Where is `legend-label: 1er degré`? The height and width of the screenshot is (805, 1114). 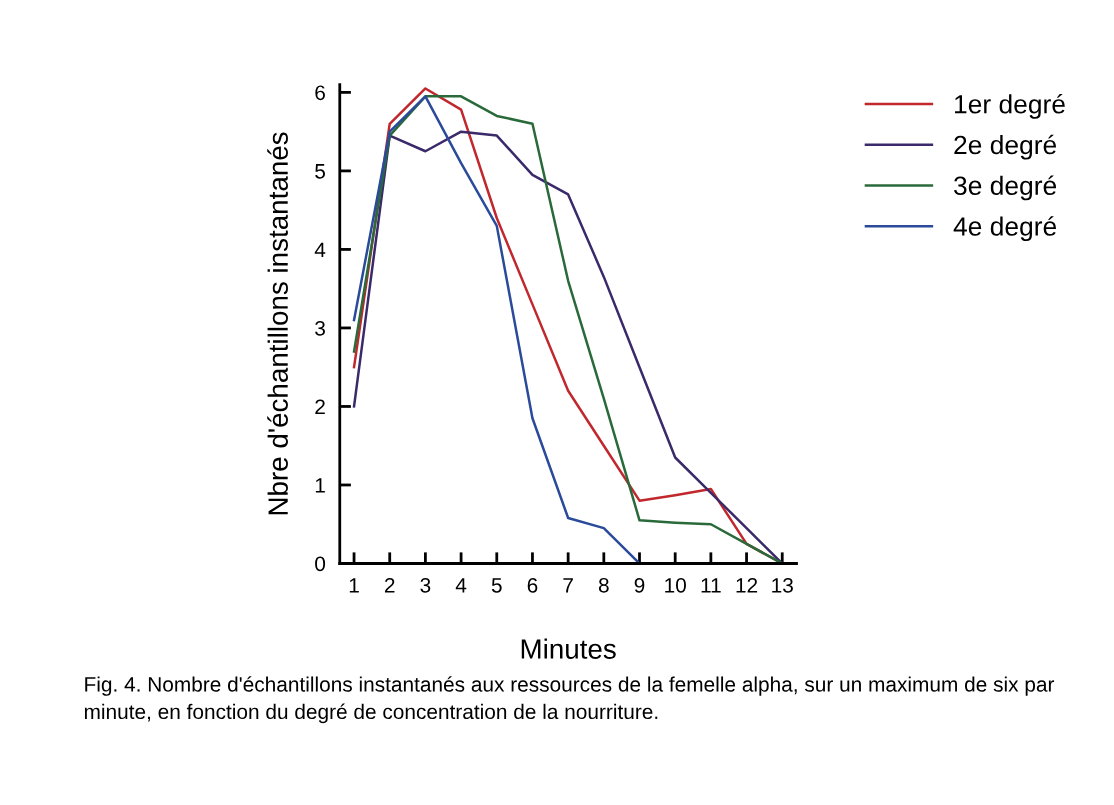 legend-label: 1er degré is located at coordinates (1010, 106).